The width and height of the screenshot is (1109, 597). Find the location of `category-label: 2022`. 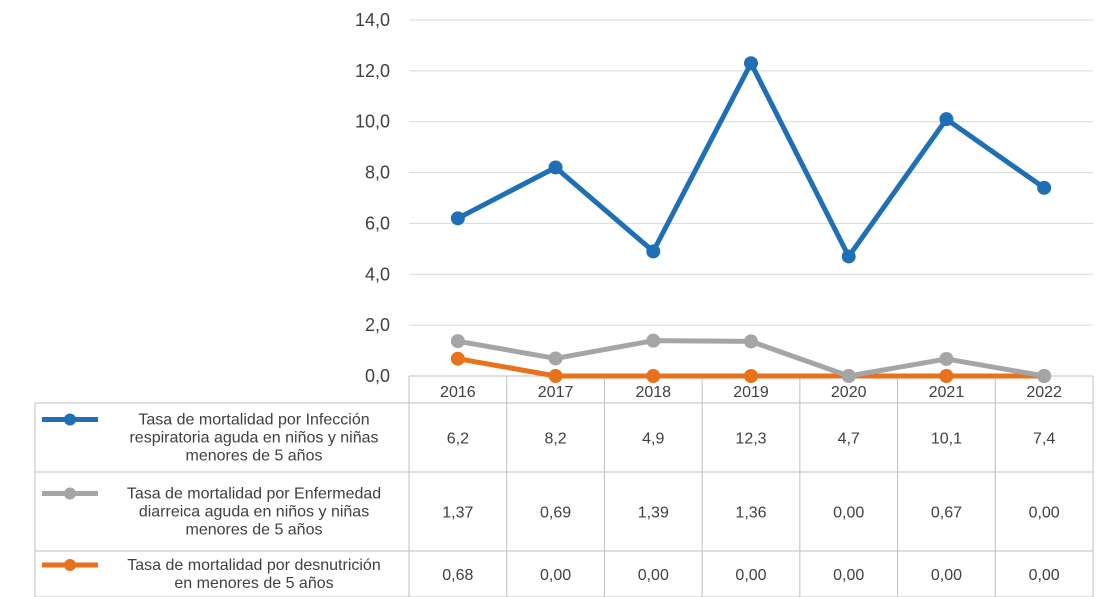

category-label: 2022 is located at coordinates (1044, 392).